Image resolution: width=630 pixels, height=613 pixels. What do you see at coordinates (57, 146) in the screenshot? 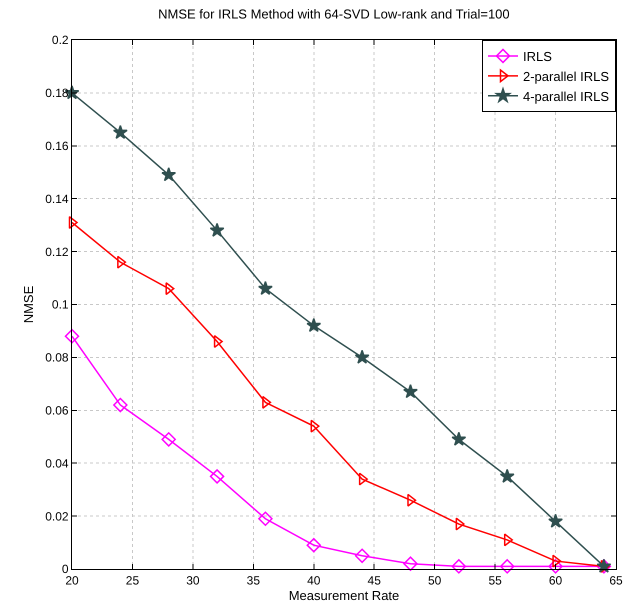
I see `y-tick-label: 0.16` at bounding box center [57, 146].